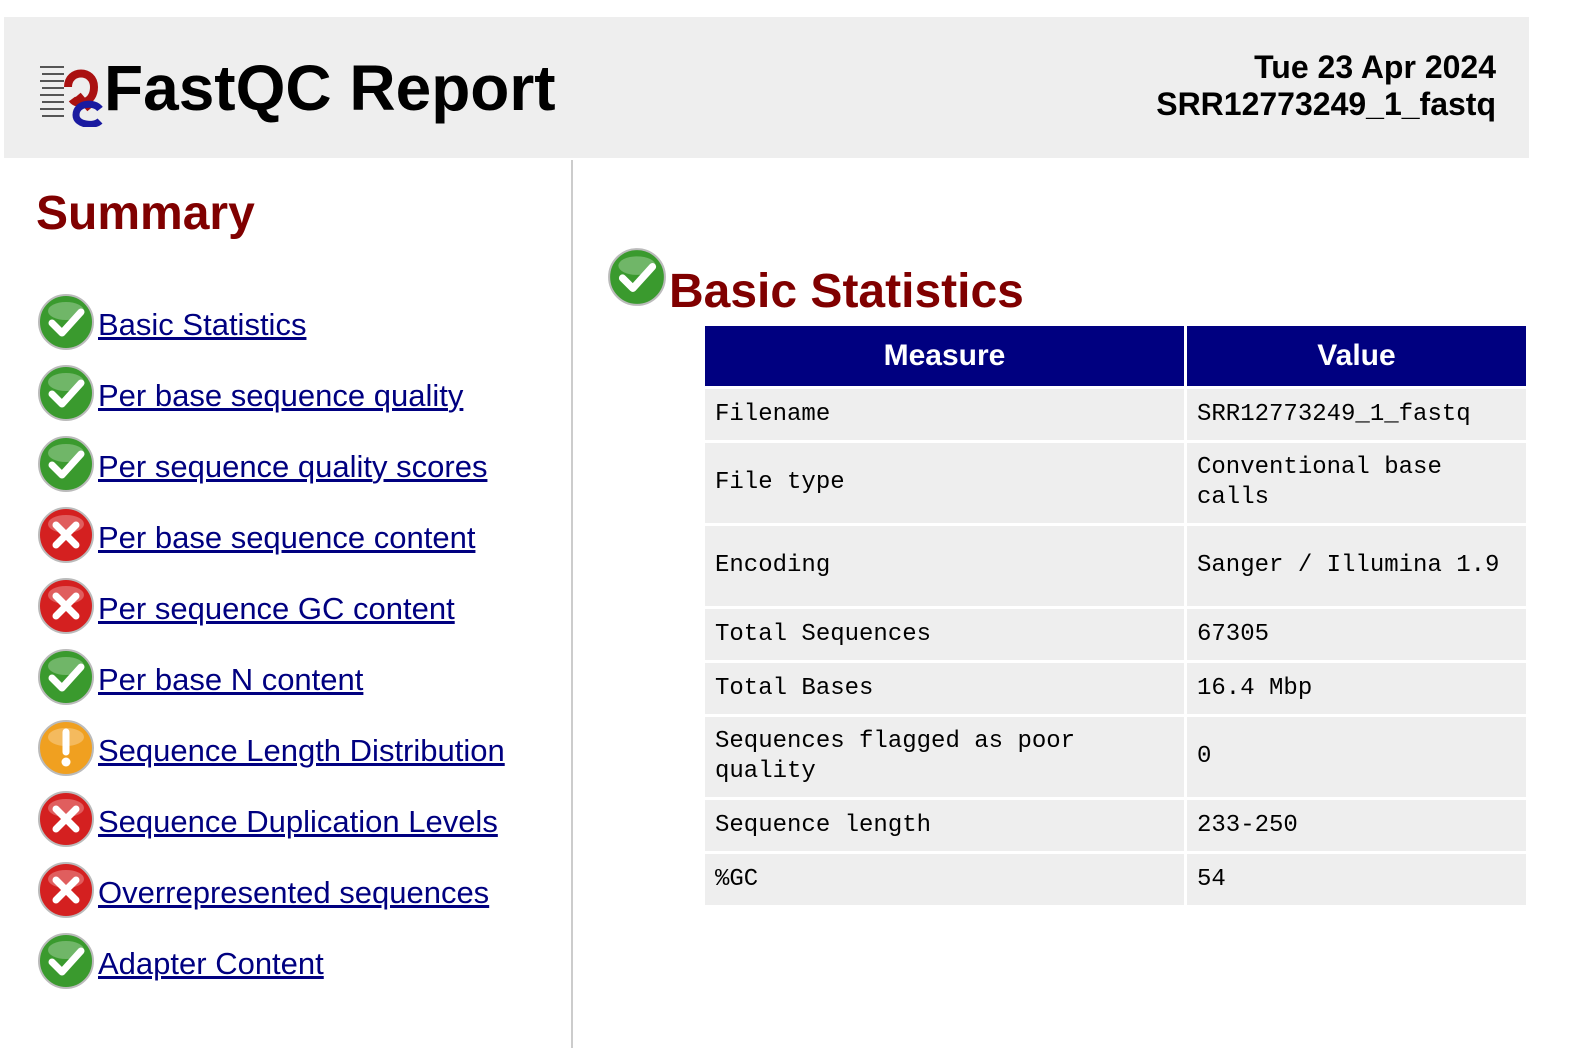 Image resolution: width=1590 pixels, height=1048 pixels. What do you see at coordinates (294, 892) in the screenshot?
I see `summary-link-overrepresented-sequences: Overrepresented sequences` at bounding box center [294, 892].